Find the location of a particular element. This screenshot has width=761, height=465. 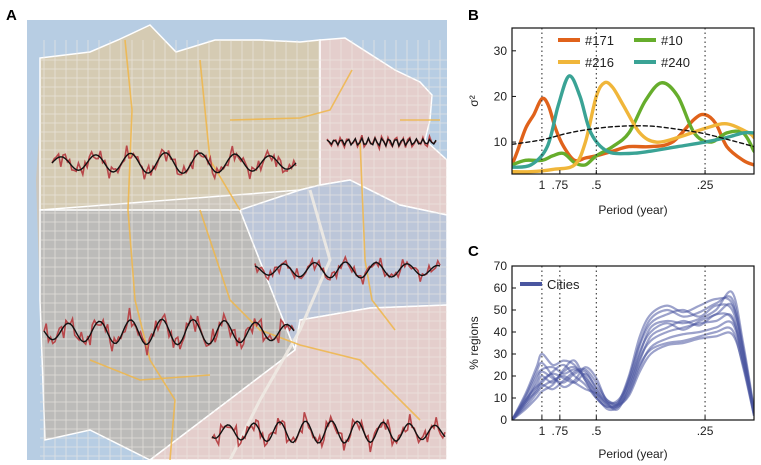

west-trace is located at coordinates (169, 331).